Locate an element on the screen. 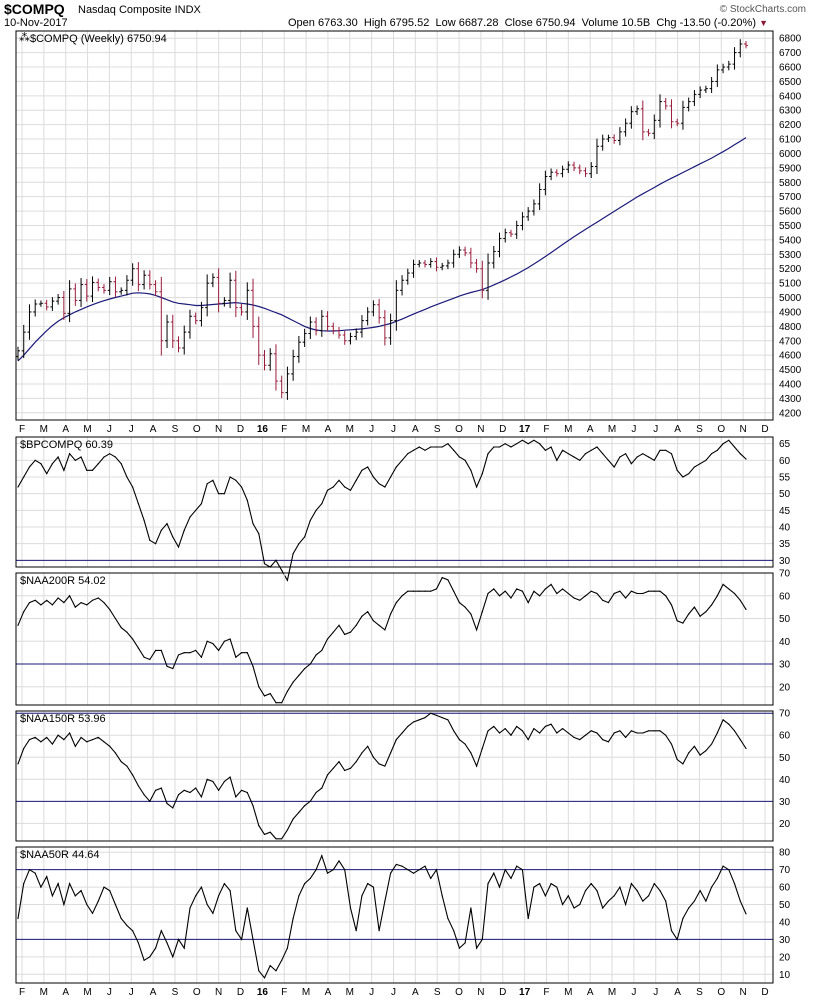 The height and width of the screenshot is (1000, 820). y-tick-label: 40 is located at coordinates (785, 528).